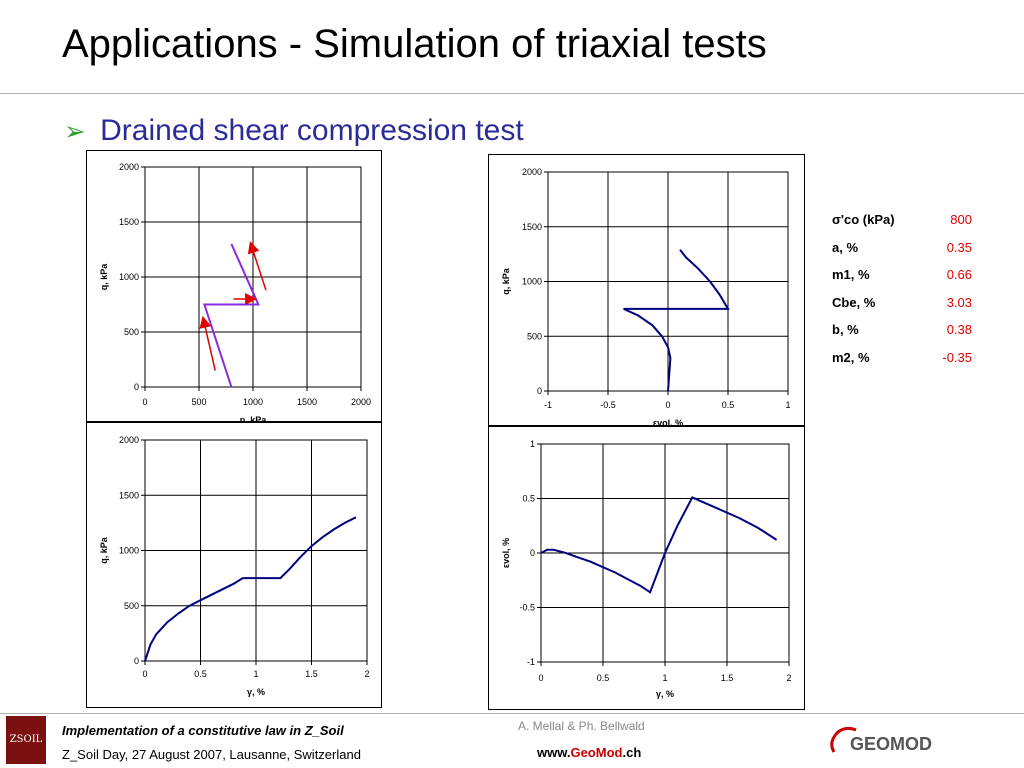 The height and width of the screenshot is (768, 1024). What do you see at coordinates (609, 752) in the screenshot?
I see `url-mod: Mod` at bounding box center [609, 752].